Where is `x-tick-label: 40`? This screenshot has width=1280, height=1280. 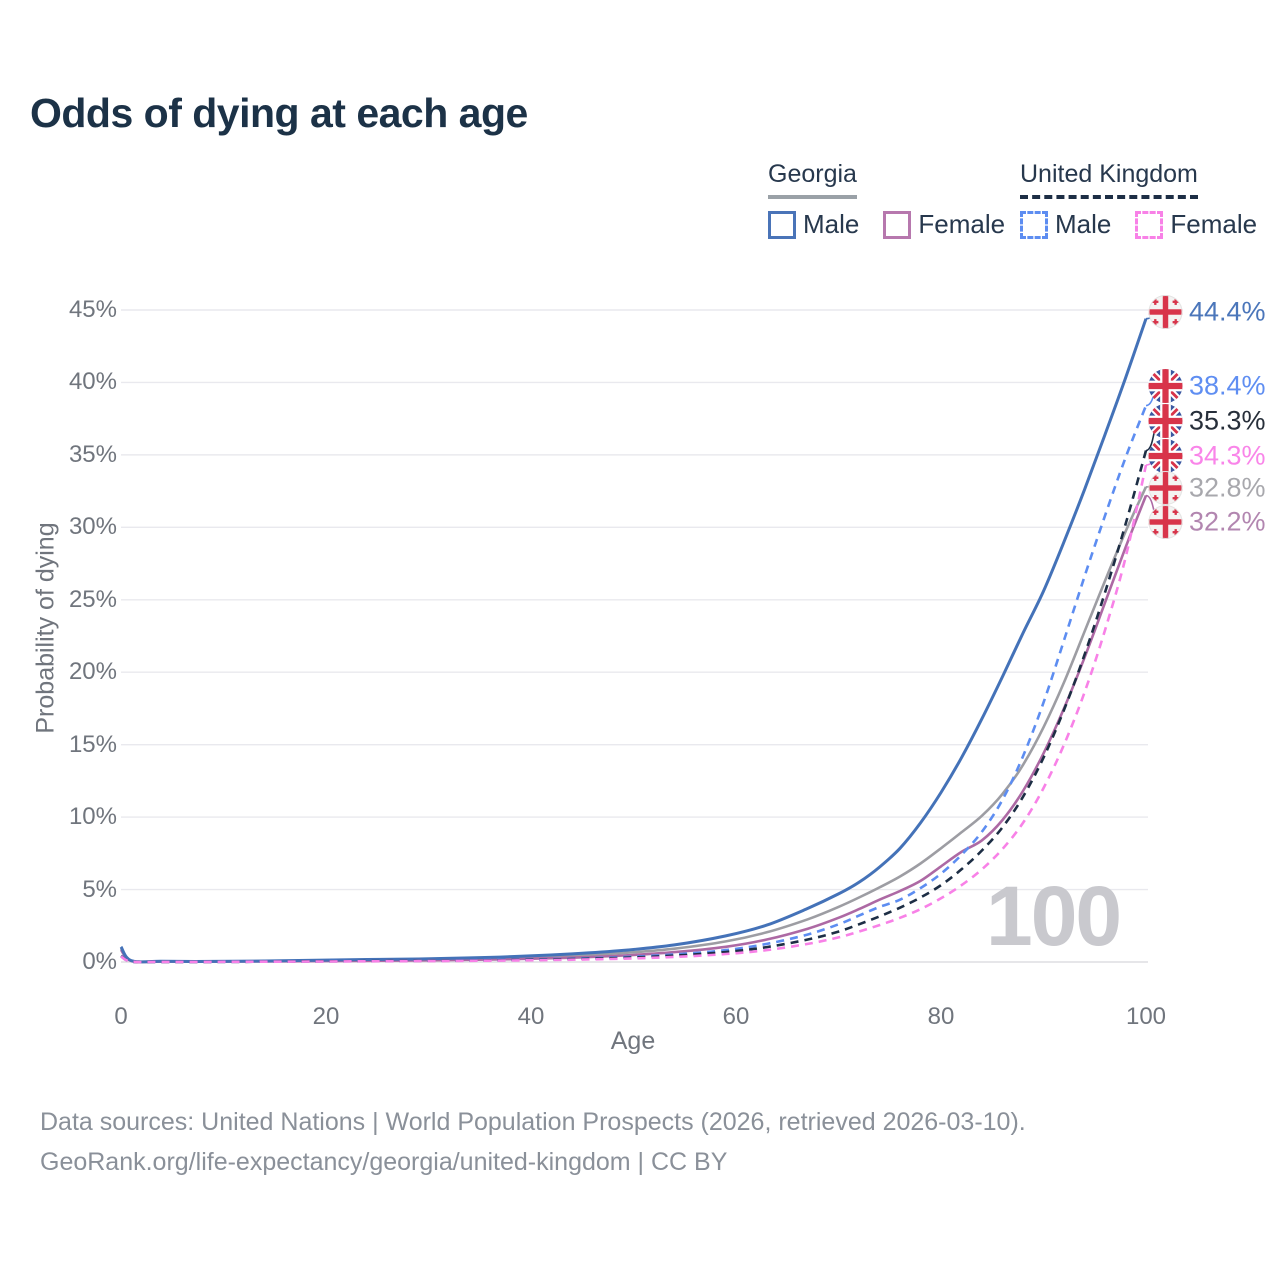 x-tick-label: 40 is located at coordinates (531, 1016).